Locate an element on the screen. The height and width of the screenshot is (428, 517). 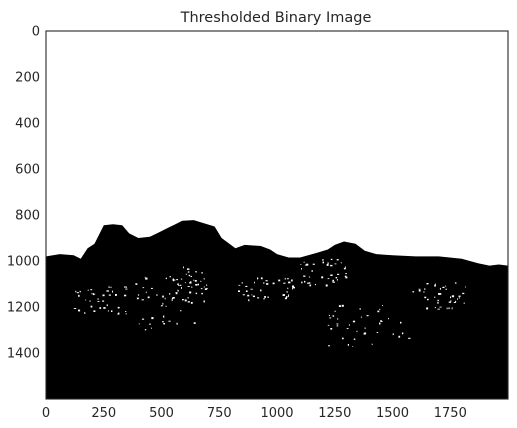
x-tick-label: 500 is located at coordinates (161, 413).